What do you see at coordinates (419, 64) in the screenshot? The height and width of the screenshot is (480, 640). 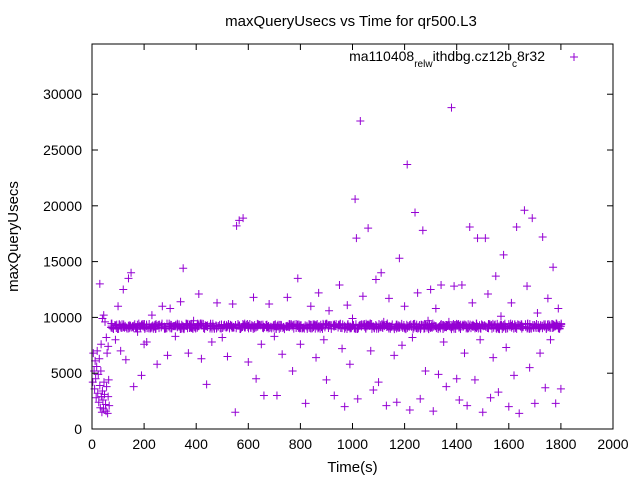 I see `legend-label-part: rel` at bounding box center [419, 64].